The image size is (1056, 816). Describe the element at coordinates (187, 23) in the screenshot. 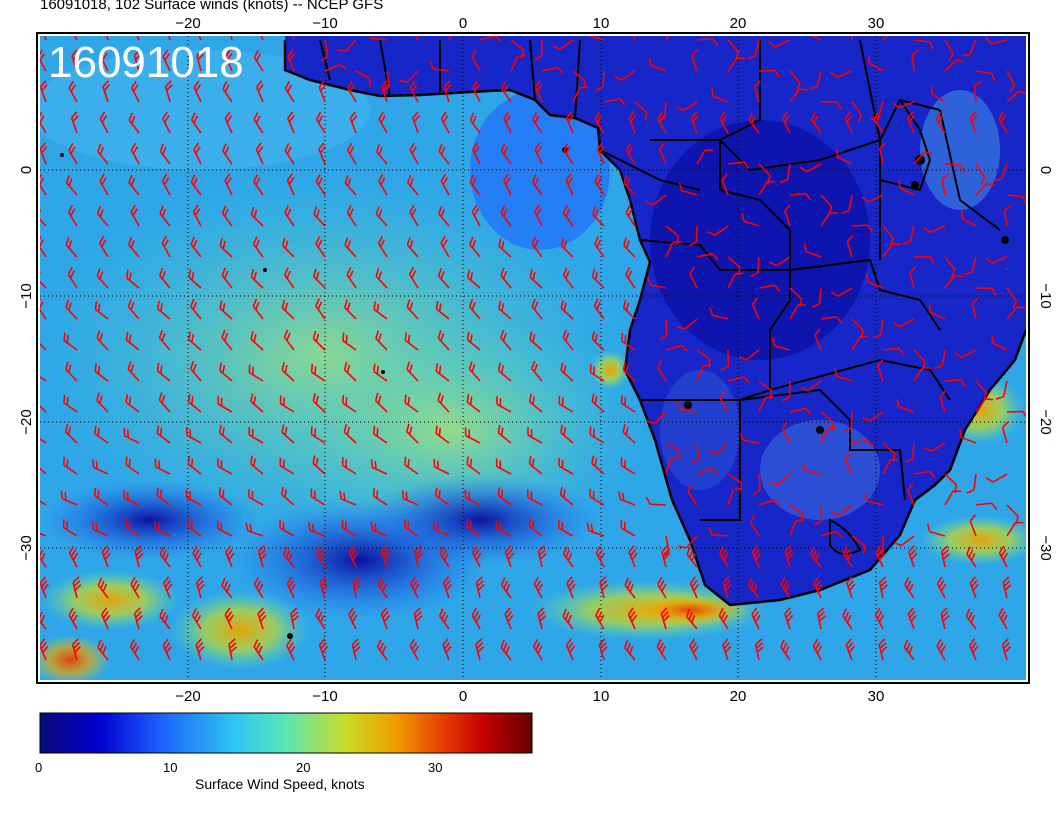

I see `lon-tick-top: −20` at that location.